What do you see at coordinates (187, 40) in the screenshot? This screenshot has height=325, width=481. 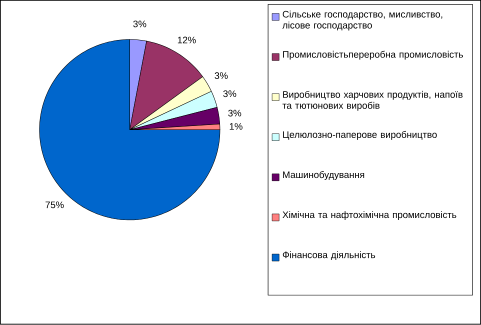 I see `data-label: 12%` at bounding box center [187, 40].